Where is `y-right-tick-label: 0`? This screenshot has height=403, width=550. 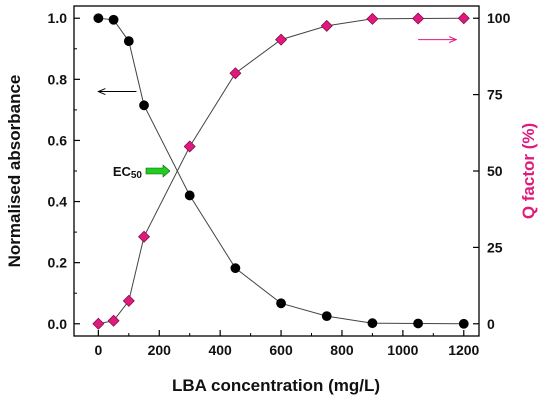 y-right-tick-label: 0 is located at coordinates (491, 324).